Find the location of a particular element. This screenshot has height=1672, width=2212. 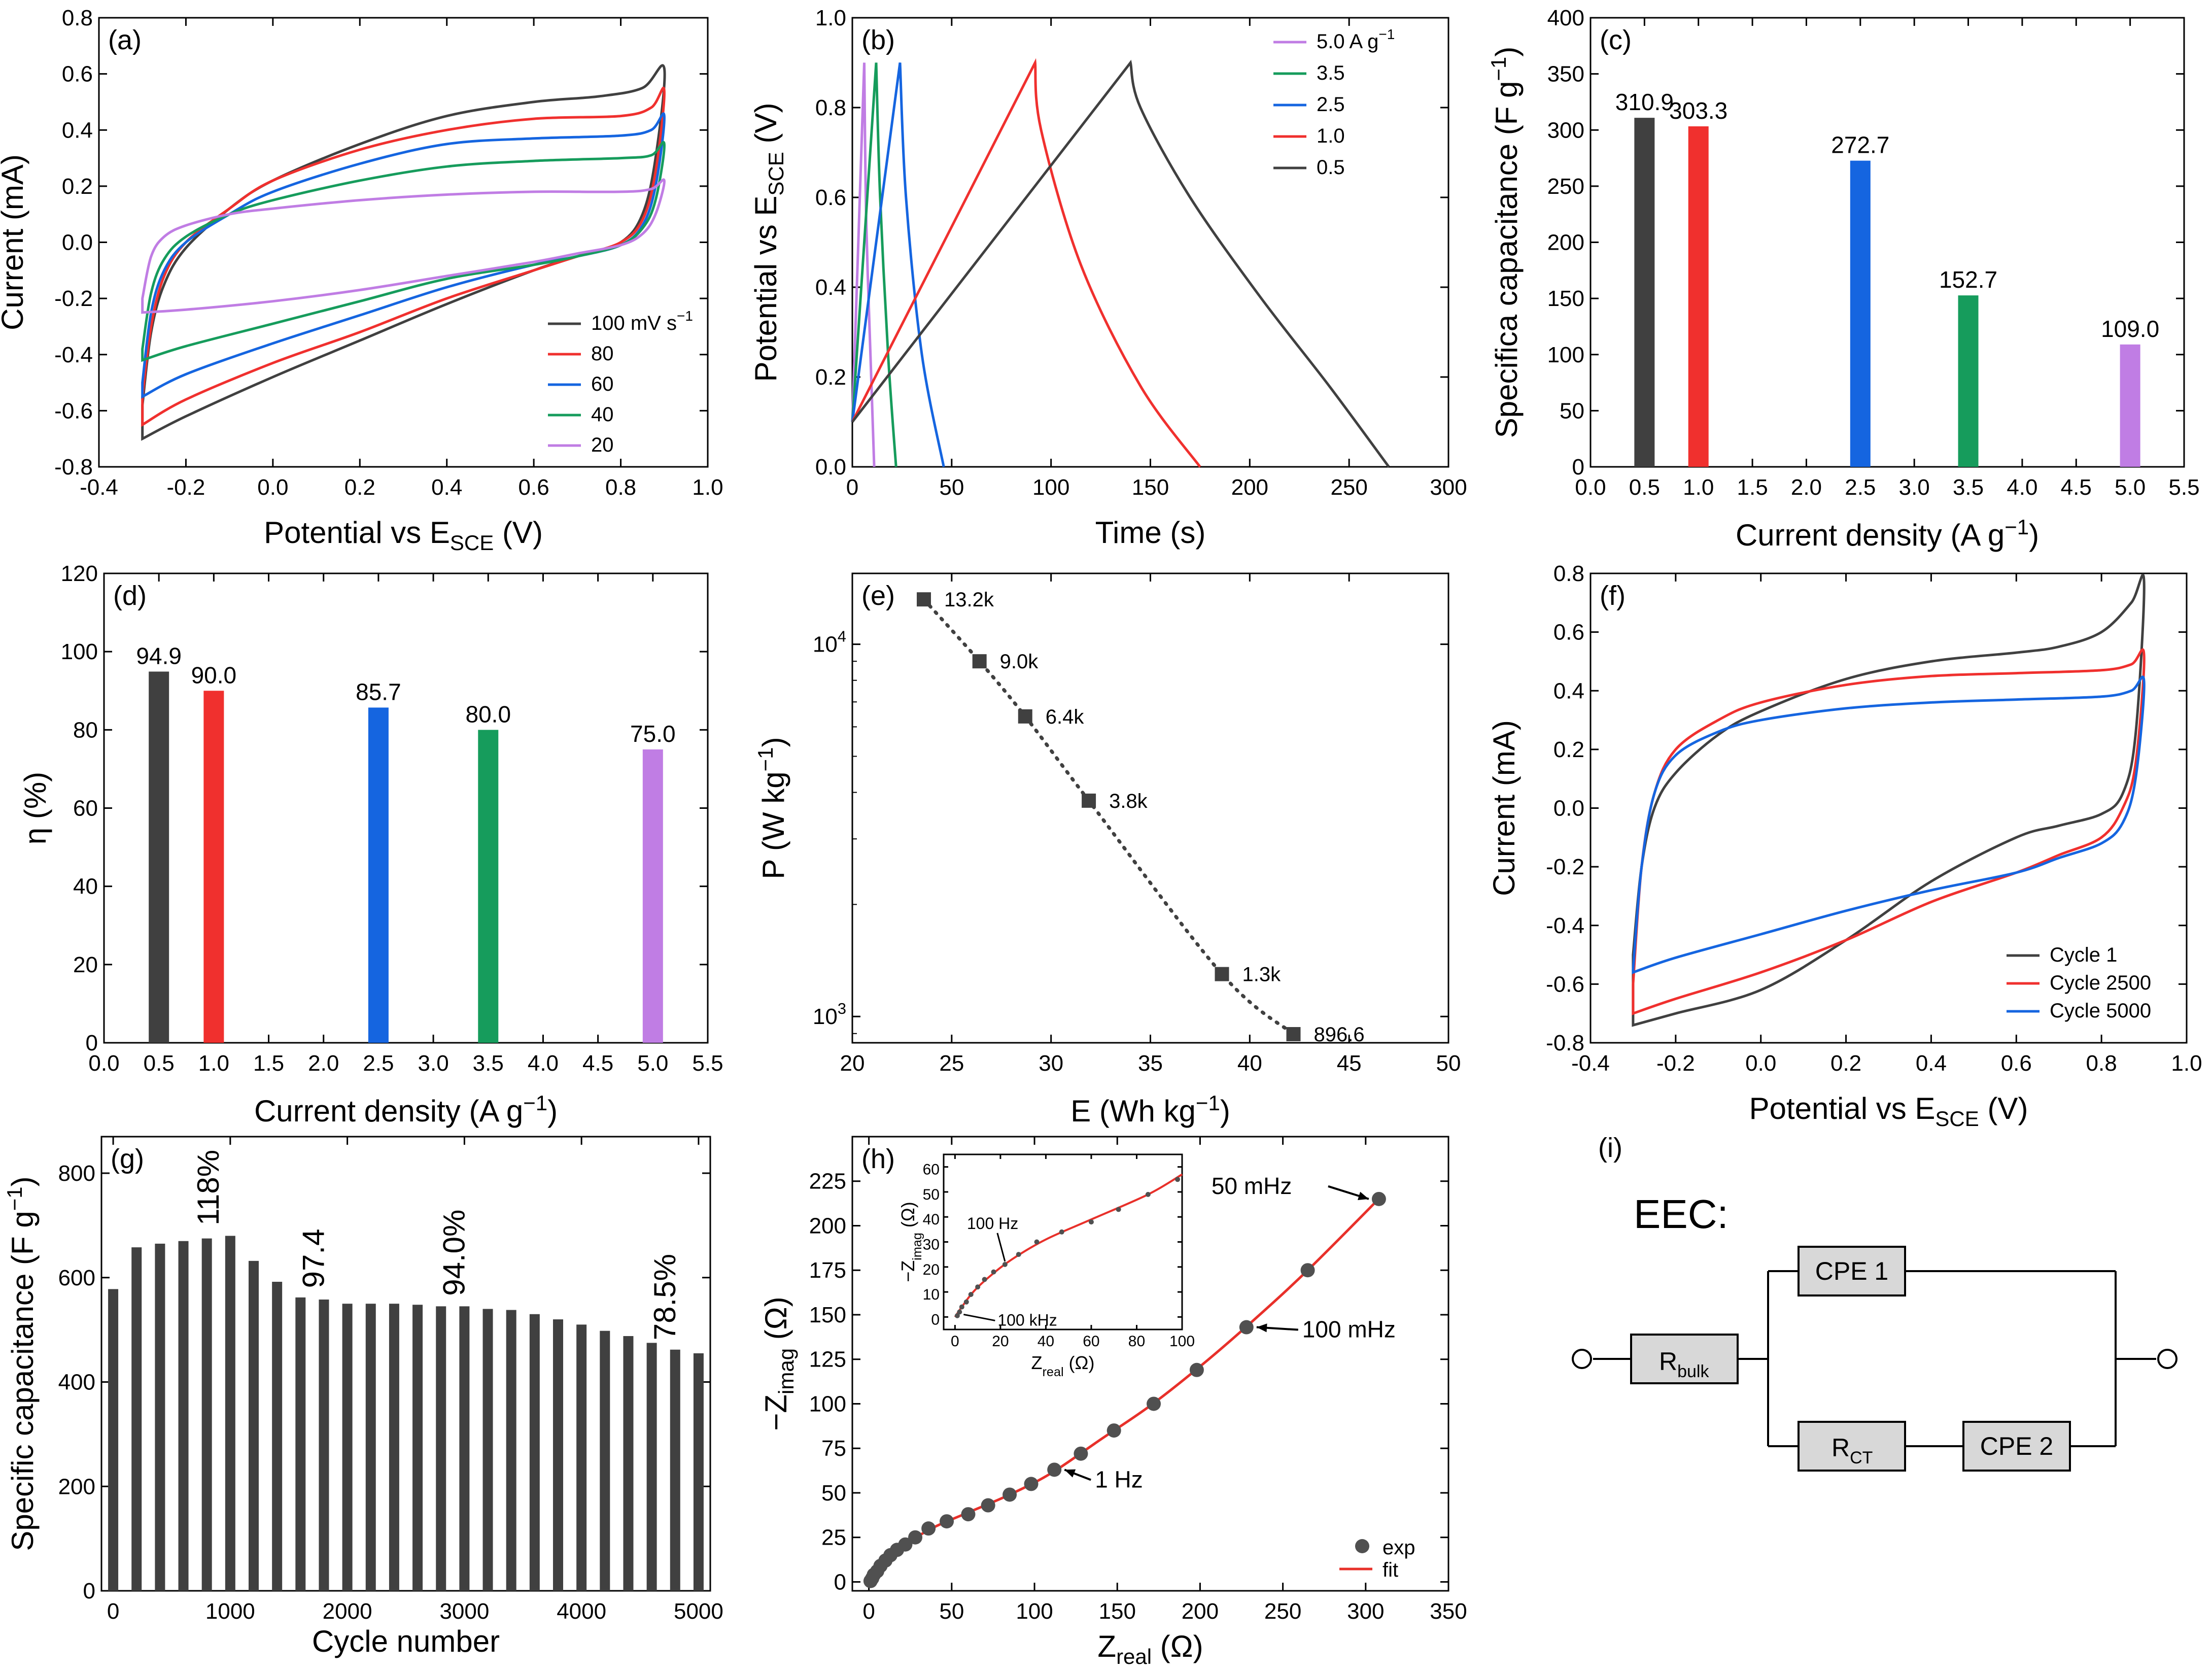

legend-label: 5.0 A g−1 is located at coordinates (1356, 39).